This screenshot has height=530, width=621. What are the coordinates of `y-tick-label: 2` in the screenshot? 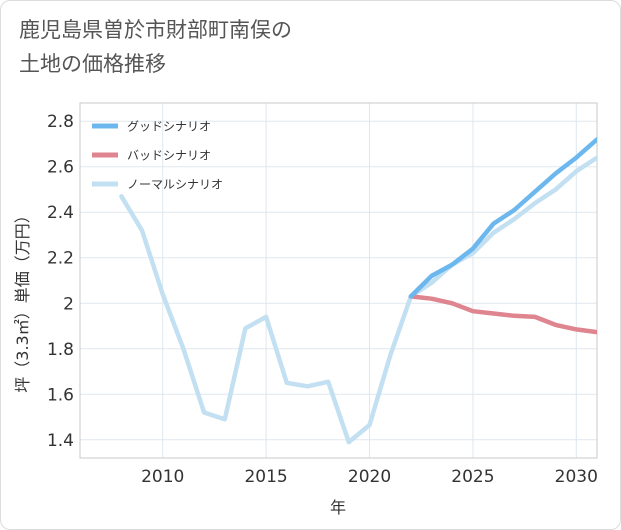 It's located at (68, 304).